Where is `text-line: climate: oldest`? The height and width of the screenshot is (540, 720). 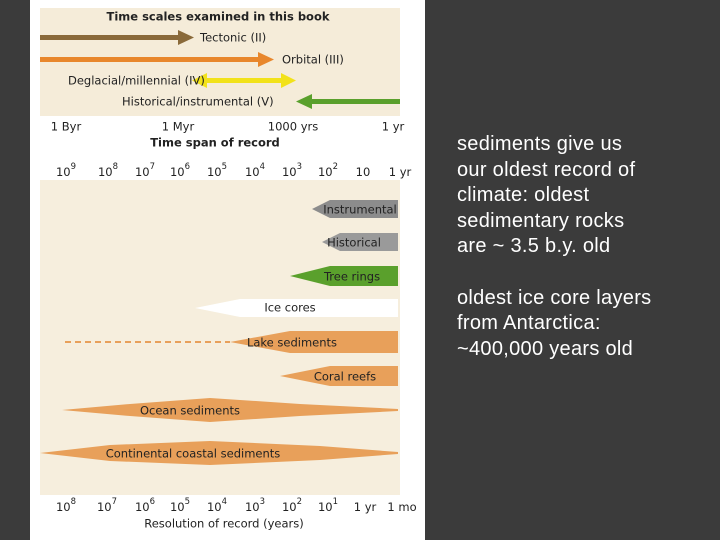 text-line: climate: oldest is located at coordinates (523, 195).